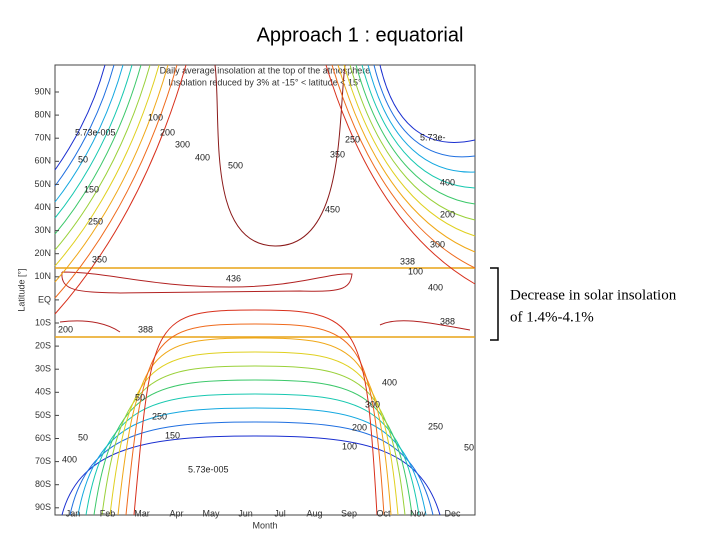 This screenshot has width=720, height=545. Describe the element at coordinates (433, 137) in the screenshot. I see `contour-label: 5.73e-` at that location.